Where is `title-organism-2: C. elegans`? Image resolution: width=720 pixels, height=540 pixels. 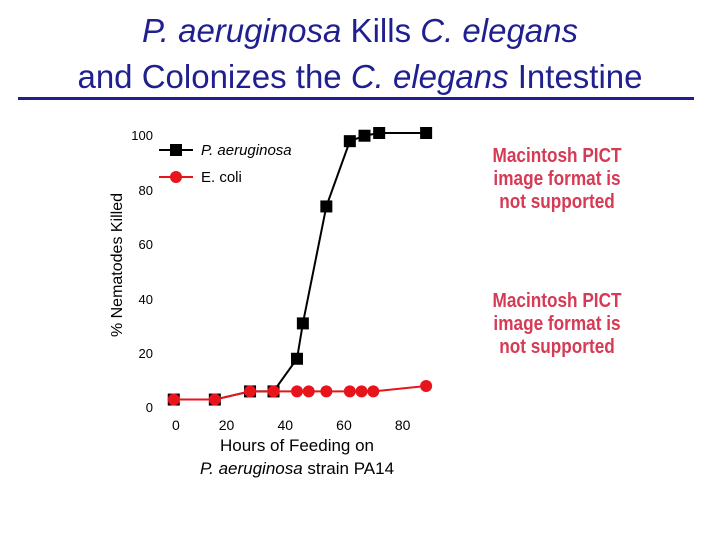 title-organism-2: C. elegans is located at coordinates (499, 30).